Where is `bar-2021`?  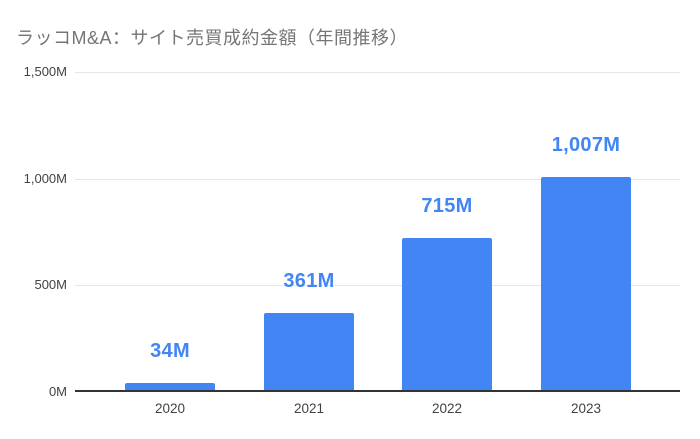
bar-2021 is located at coordinates (309, 351).